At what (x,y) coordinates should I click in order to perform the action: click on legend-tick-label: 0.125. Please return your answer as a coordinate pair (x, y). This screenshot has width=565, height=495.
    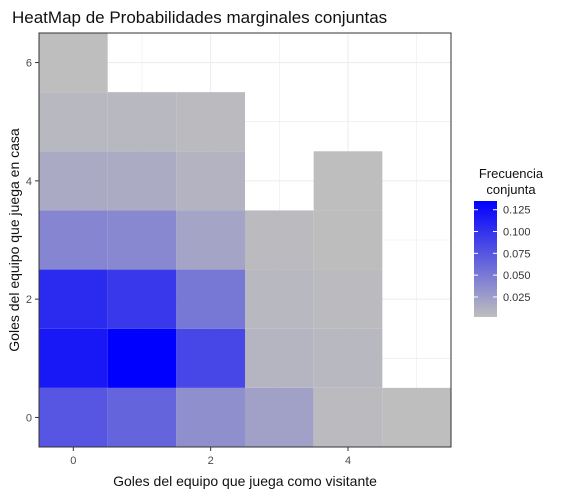
    Looking at the image, I should click on (517, 211).